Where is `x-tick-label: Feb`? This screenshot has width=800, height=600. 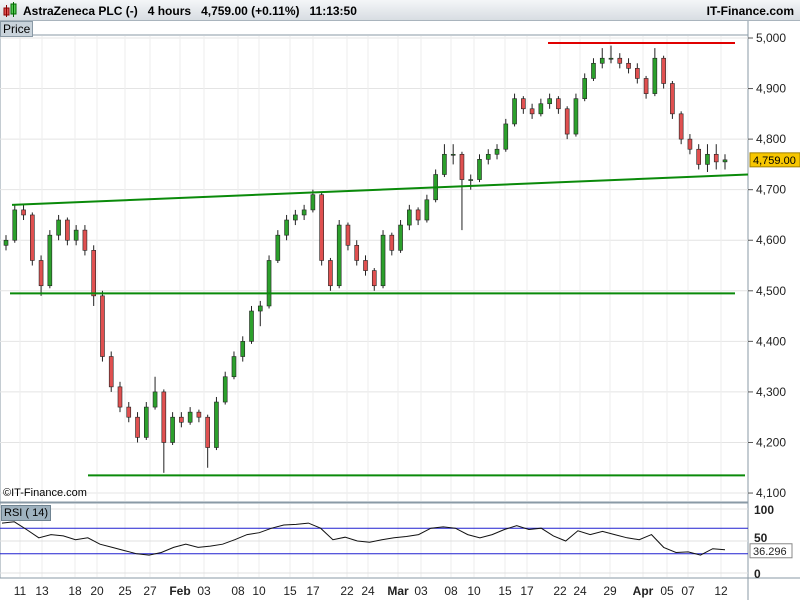 x-tick-label: Feb is located at coordinates (179, 591).